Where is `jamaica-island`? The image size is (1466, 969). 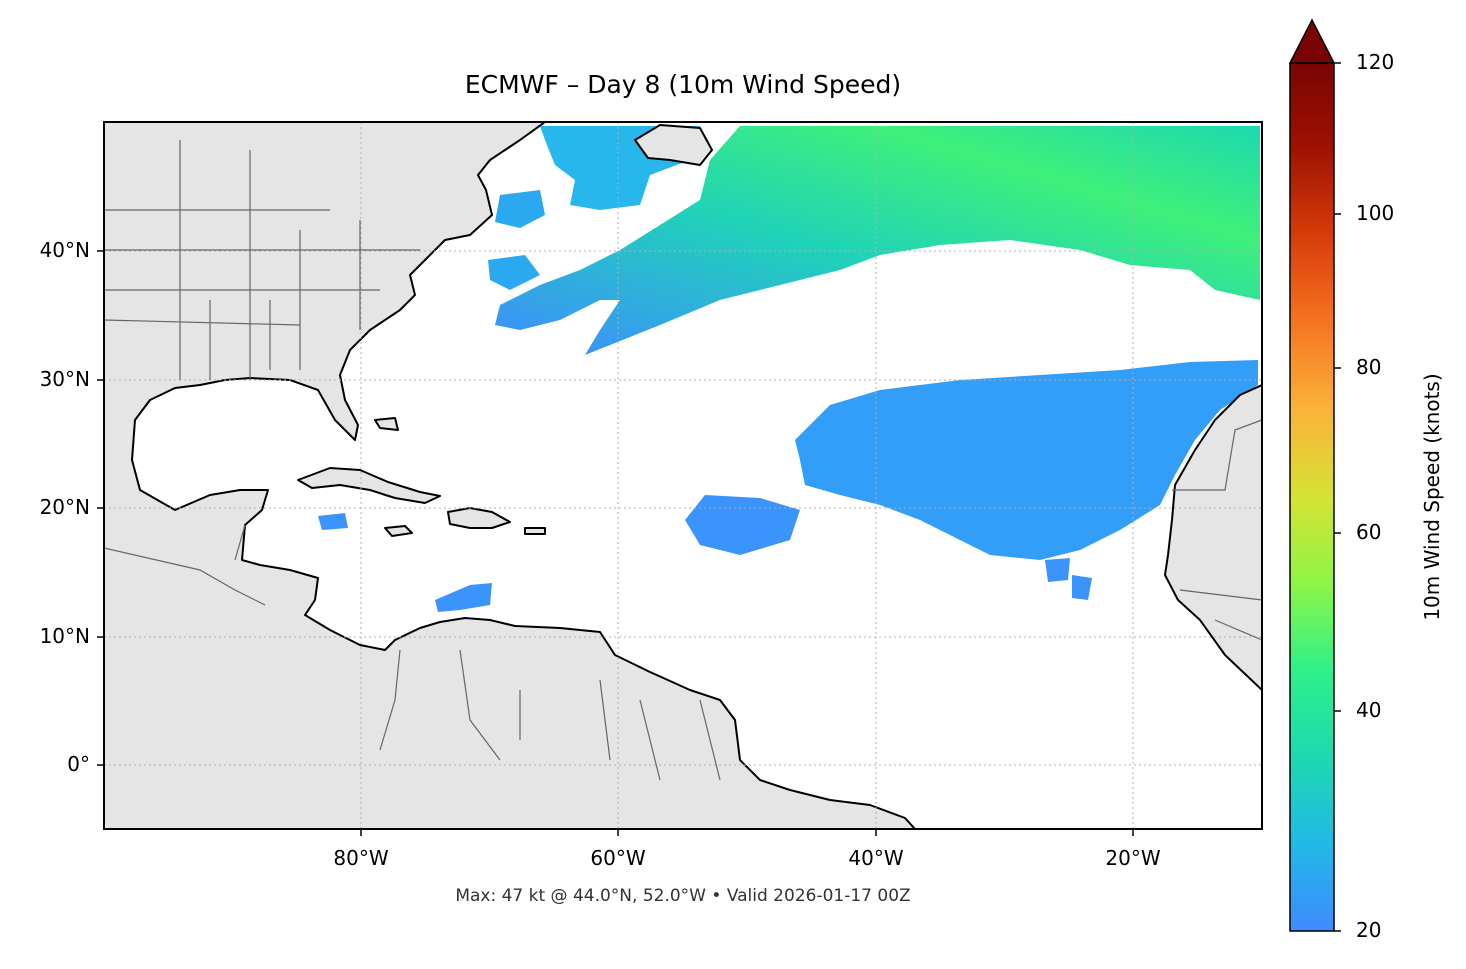
jamaica-island is located at coordinates (398, 531).